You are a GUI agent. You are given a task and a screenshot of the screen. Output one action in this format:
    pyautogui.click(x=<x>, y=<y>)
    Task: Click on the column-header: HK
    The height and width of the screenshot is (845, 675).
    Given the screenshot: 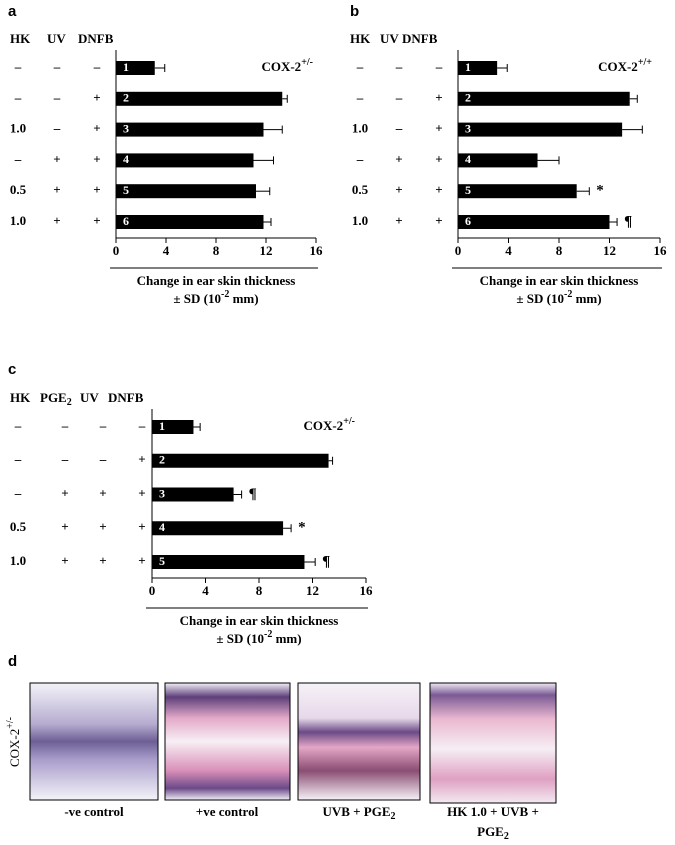 What is the action you would take?
    pyautogui.click(x=20, y=397)
    